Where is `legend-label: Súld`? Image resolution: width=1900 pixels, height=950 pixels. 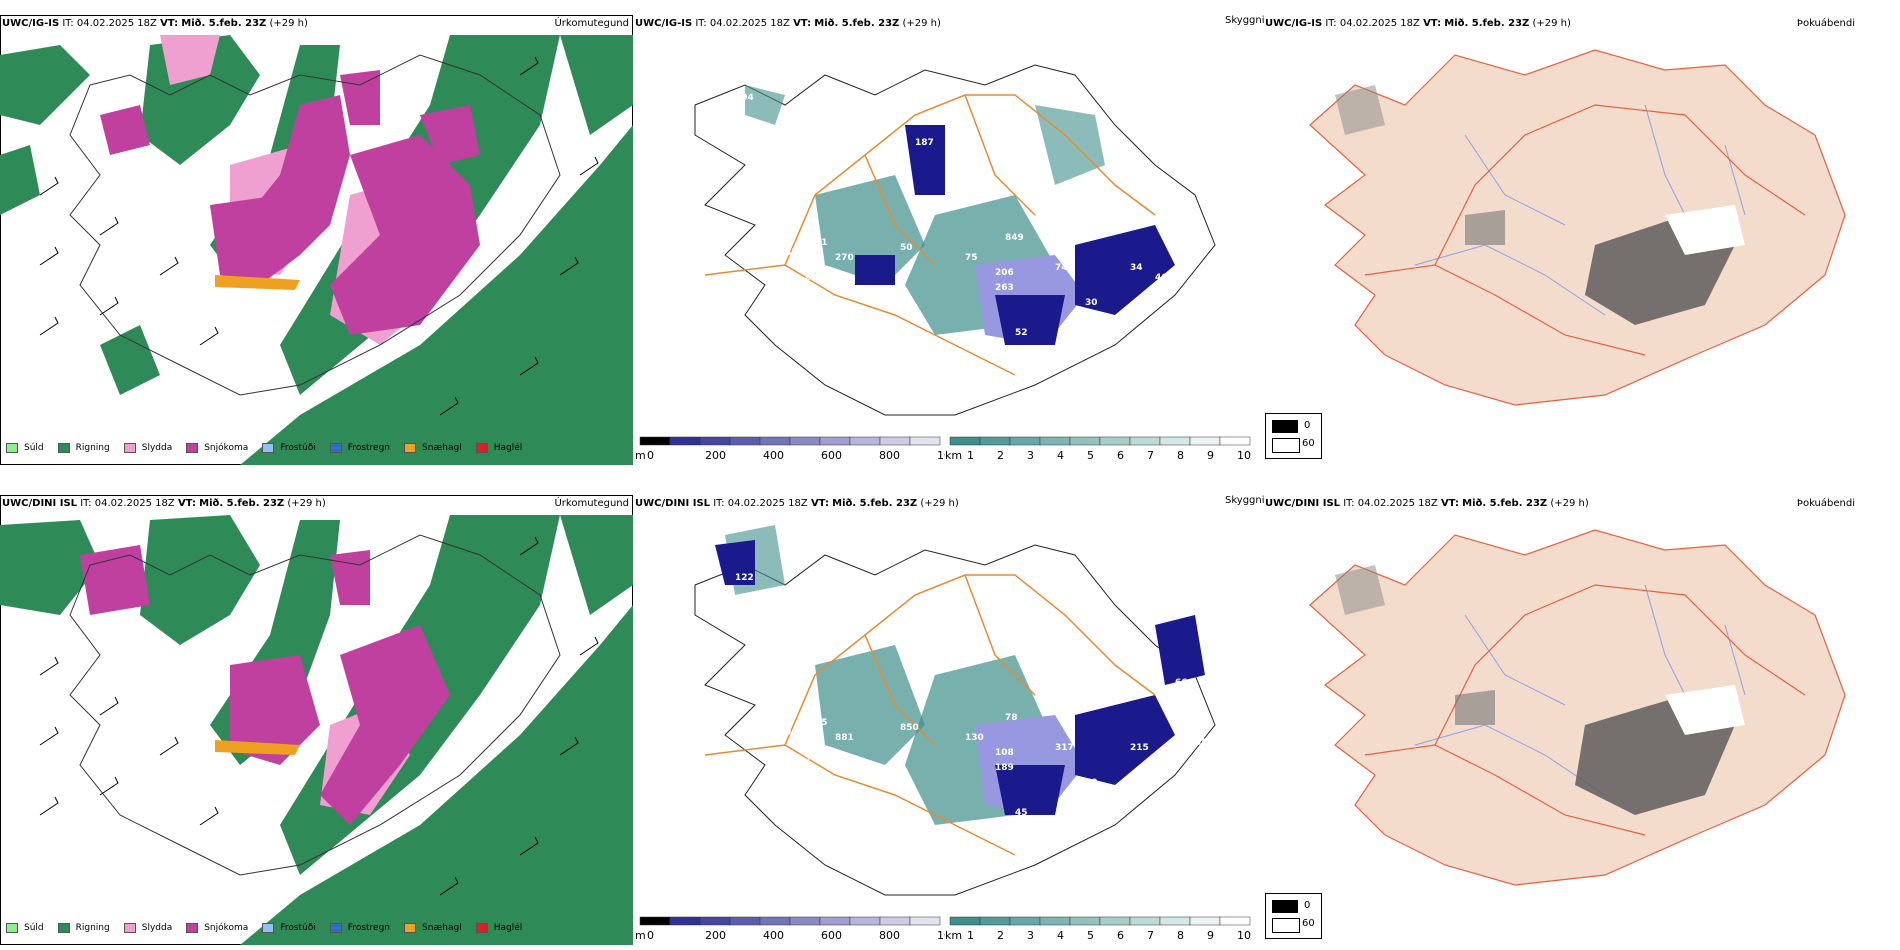 legend-label: Súld is located at coordinates (34, 448).